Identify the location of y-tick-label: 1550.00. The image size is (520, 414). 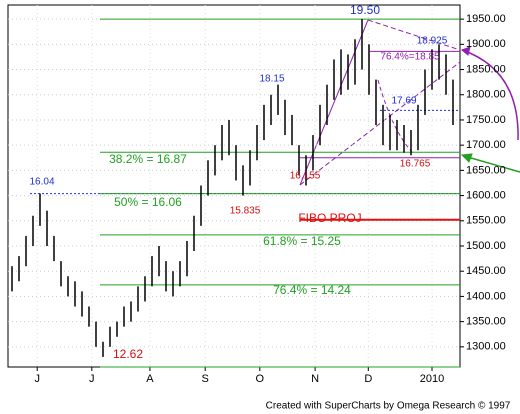
(486, 221).